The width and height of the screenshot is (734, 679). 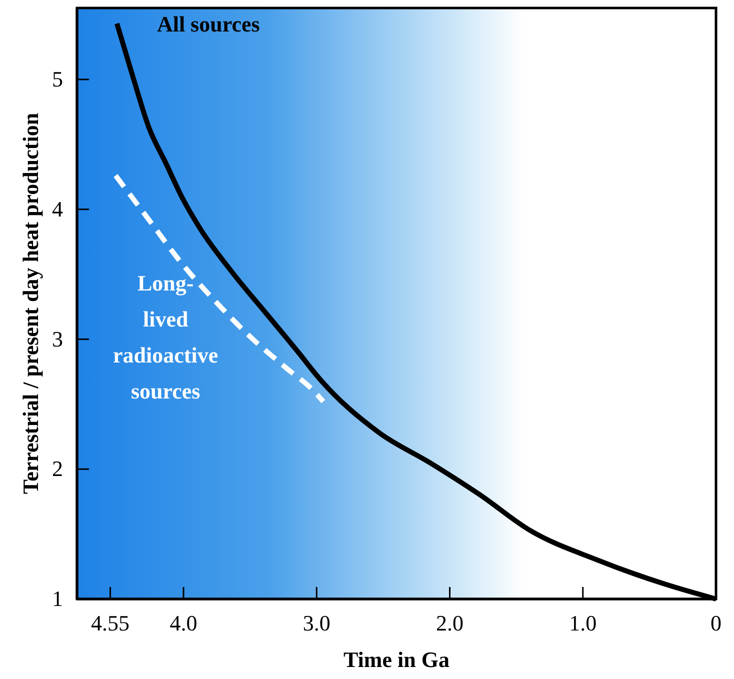 I want to click on x-tick-label: 4.55, so click(x=110, y=623).